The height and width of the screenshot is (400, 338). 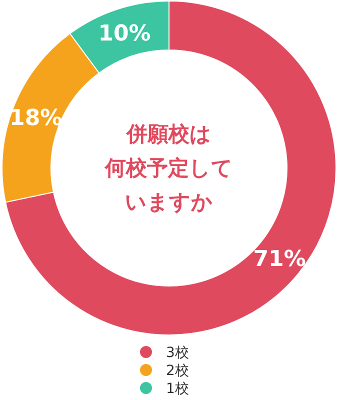 What do you see at coordinates (177, 371) in the screenshot?
I see `legend-label: 2校` at bounding box center [177, 371].